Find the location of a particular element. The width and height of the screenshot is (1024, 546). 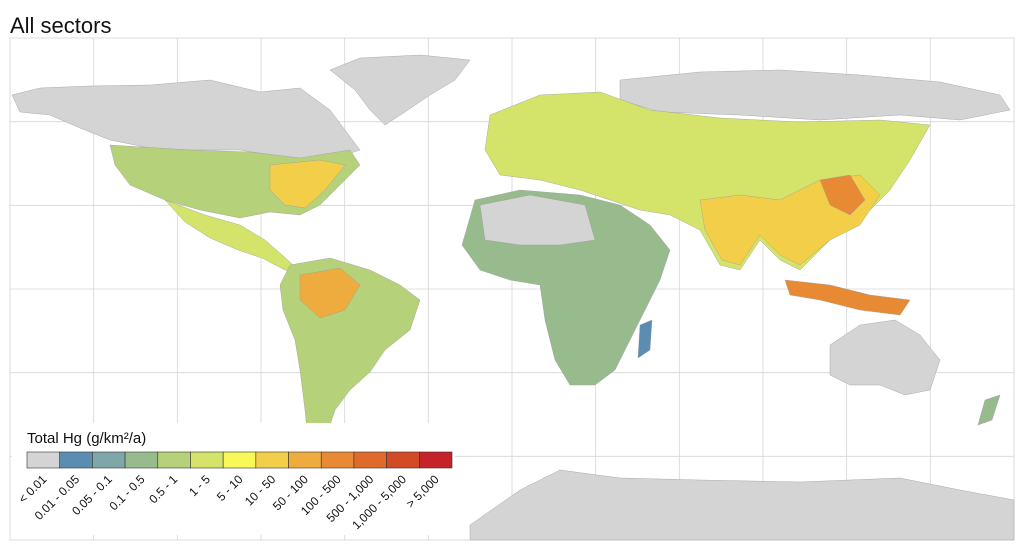

indonesia is located at coordinates (847, 297).